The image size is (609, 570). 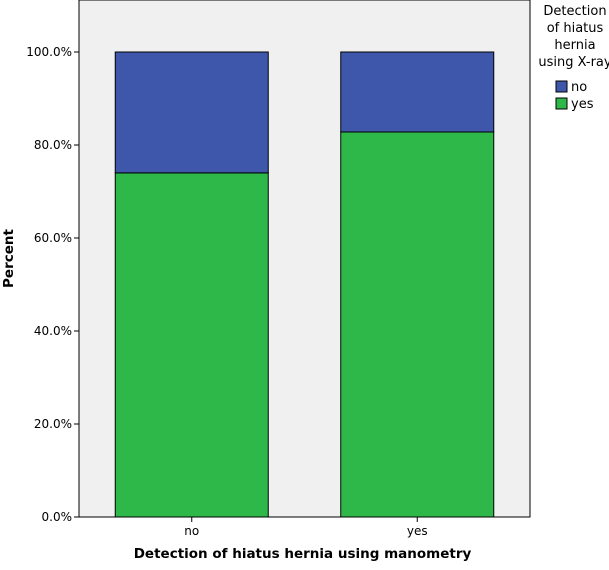 What do you see at coordinates (574, 11) in the screenshot?
I see `legend-title-line: Detection` at bounding box center [574, 11].